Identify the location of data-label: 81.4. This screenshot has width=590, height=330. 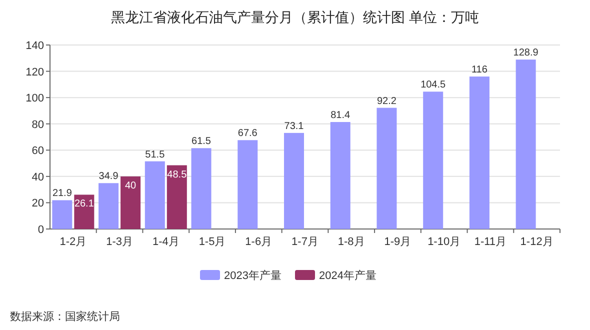
(340, 116).